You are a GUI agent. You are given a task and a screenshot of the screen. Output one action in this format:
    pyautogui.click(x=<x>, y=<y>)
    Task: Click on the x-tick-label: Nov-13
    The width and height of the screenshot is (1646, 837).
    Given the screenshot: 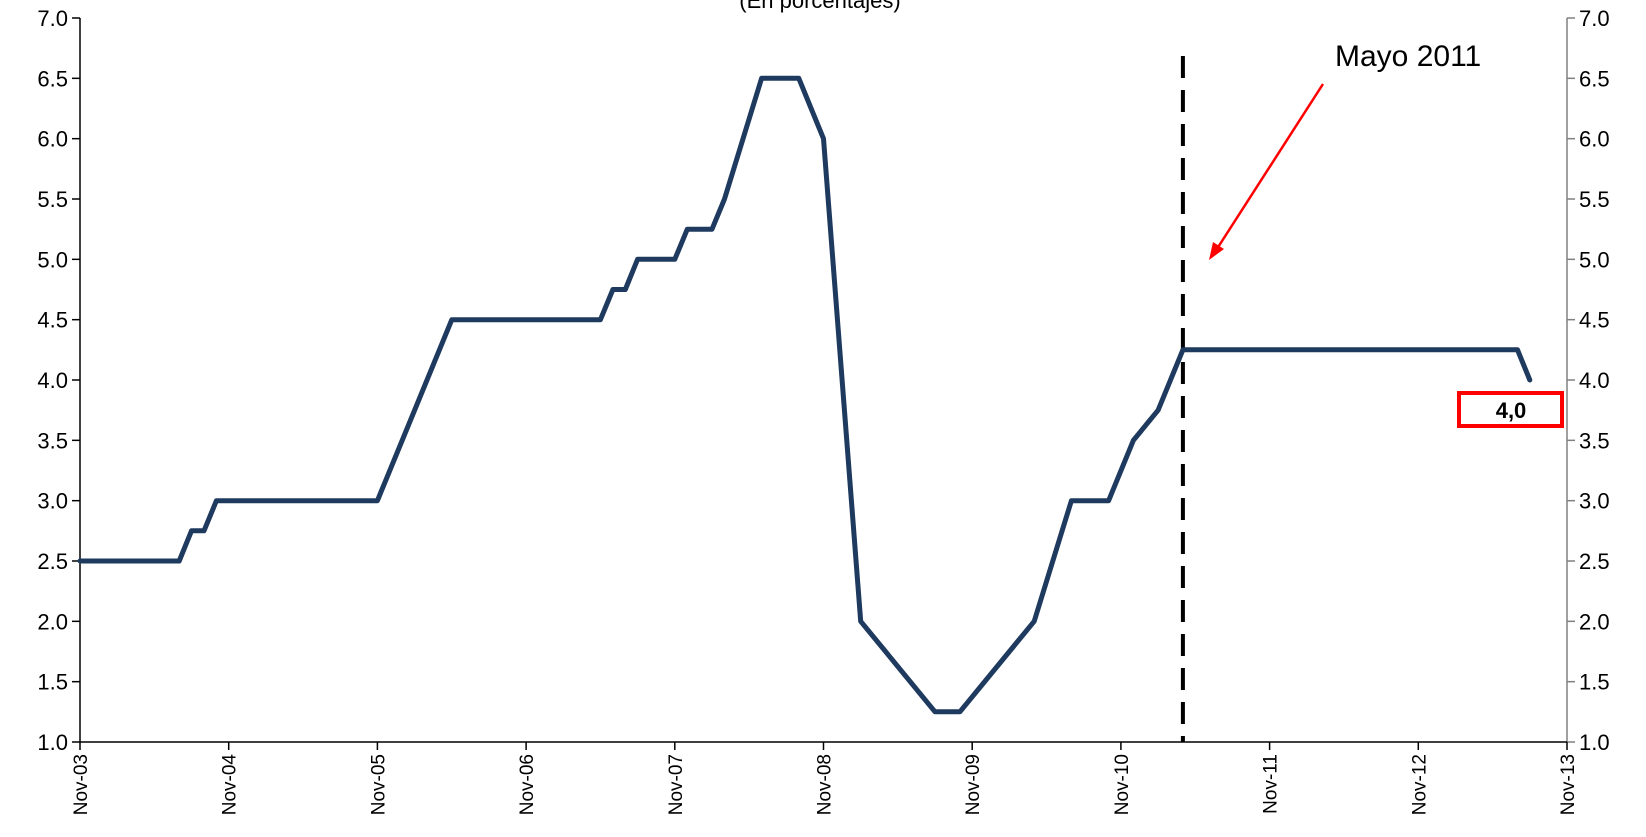 What is the action you would take?
    pyautogui.click(x=1568, y=784)
    